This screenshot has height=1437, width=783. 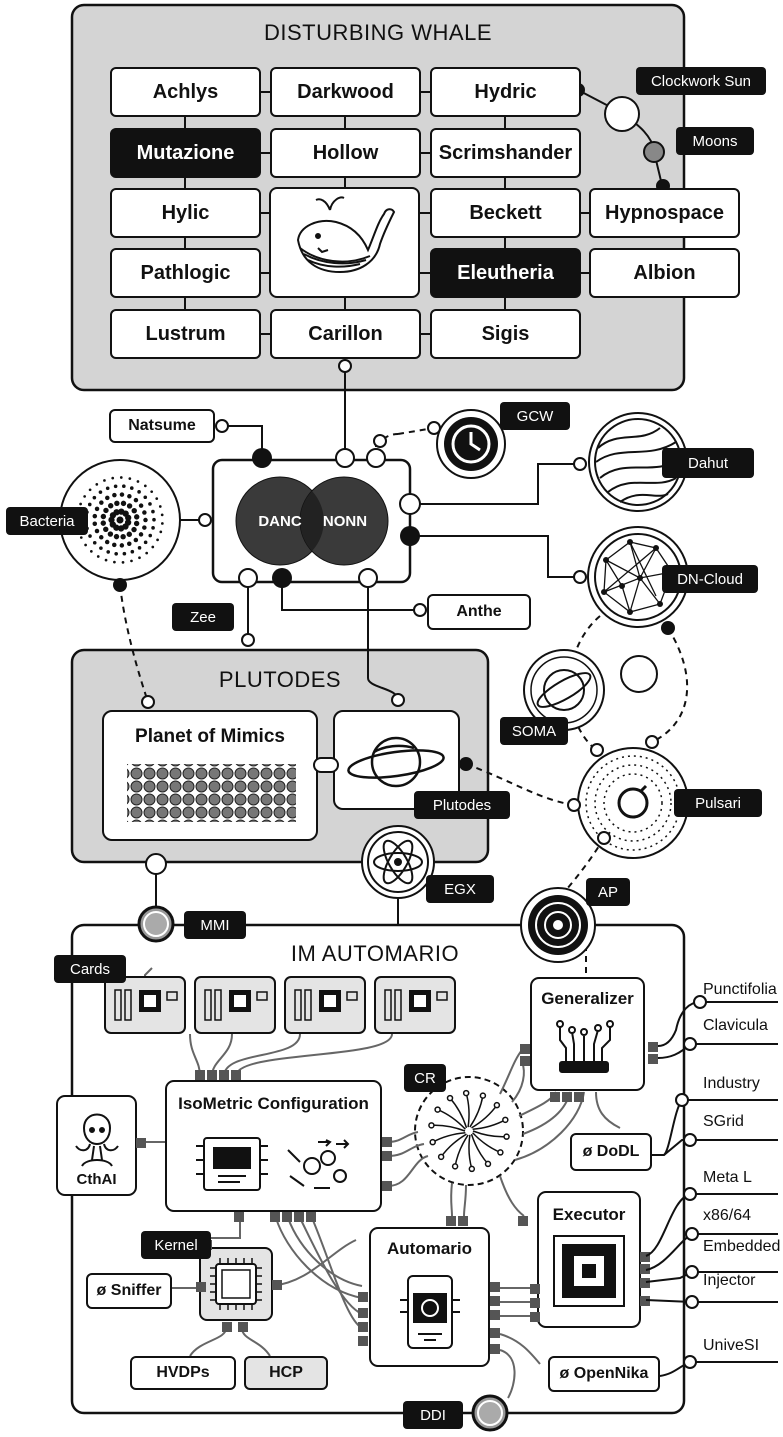 I want to click on output-label: Clavicula, so click(x=735, y=1025).